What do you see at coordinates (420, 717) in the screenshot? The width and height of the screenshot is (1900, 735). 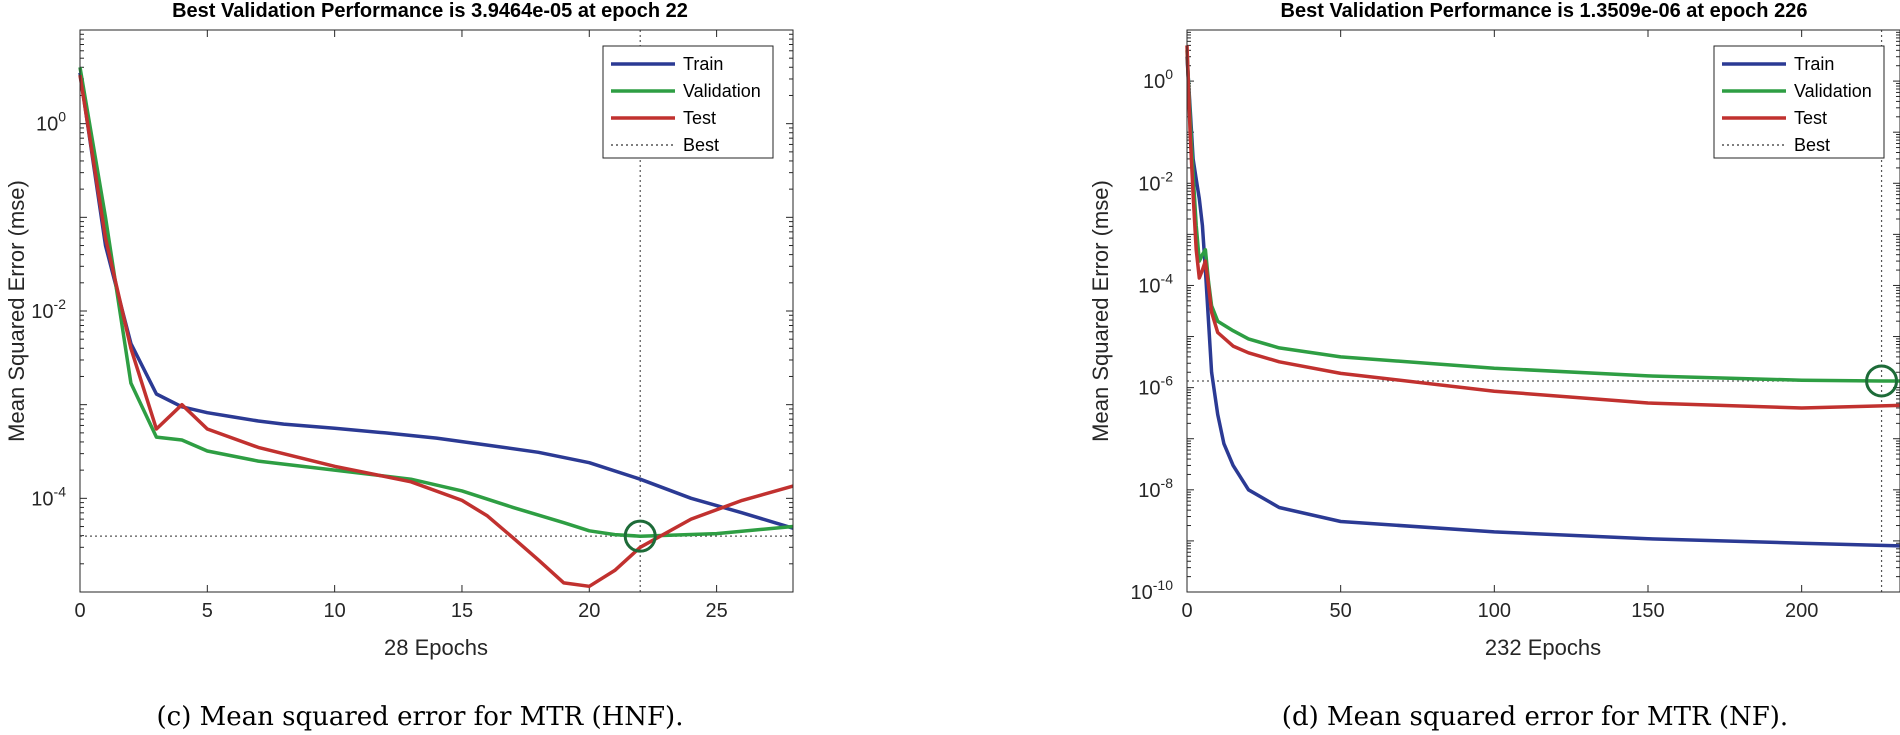 I see `caption-c: (c) Mean squared error for MTR (HNF).` at bounding box center [420, 717].